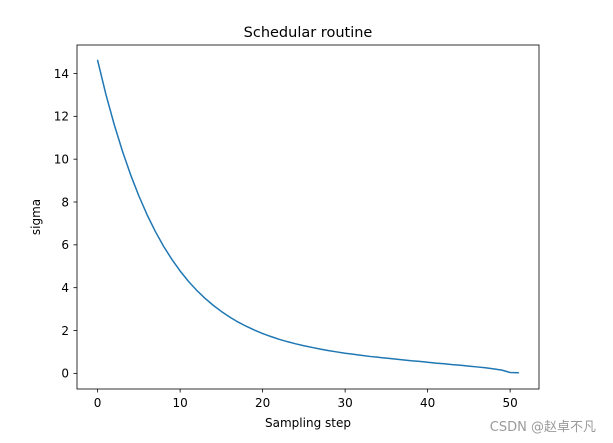 This screenshot has height=443, width=613. What do you see at coordinates (308, 423) in the screenshot?
I see `x-axis-label: Sampling step` at bounding box center [308, 423].